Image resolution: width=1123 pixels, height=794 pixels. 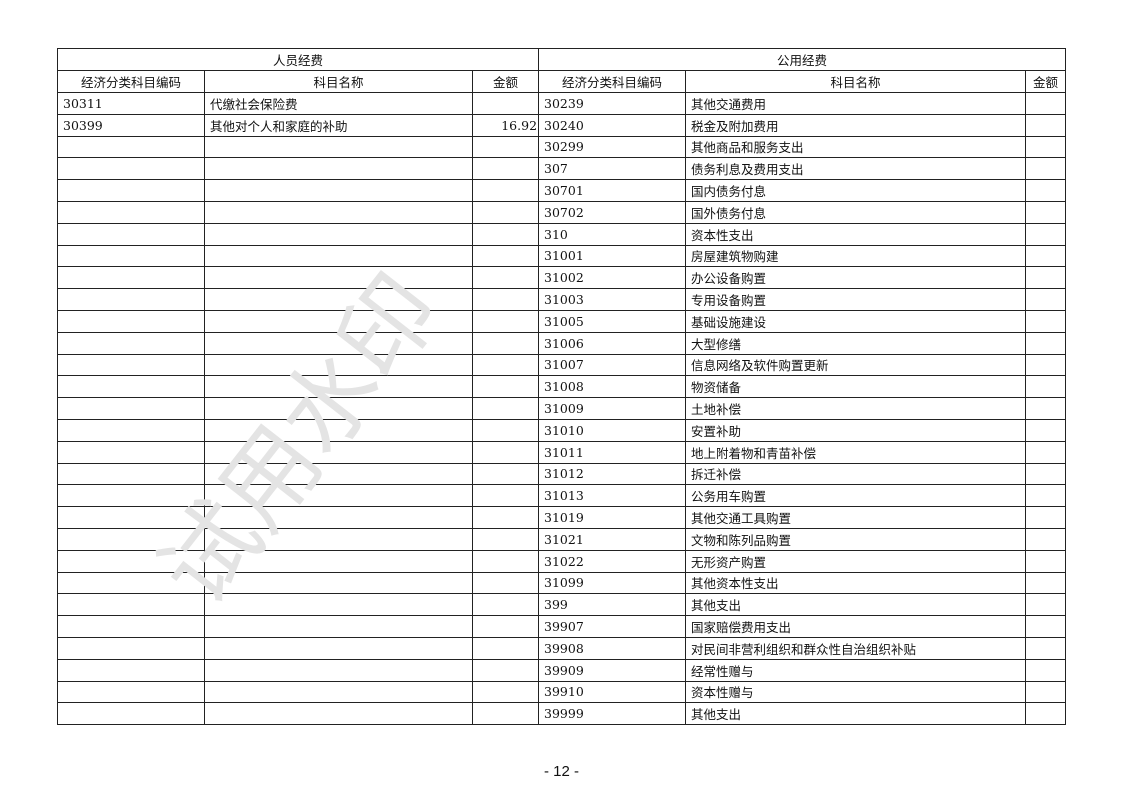 What do you see at coordinates (856, 474) in the screenshot?
I see `public-name-cell: 拆迁补偿` at bounding box center [856, 474].